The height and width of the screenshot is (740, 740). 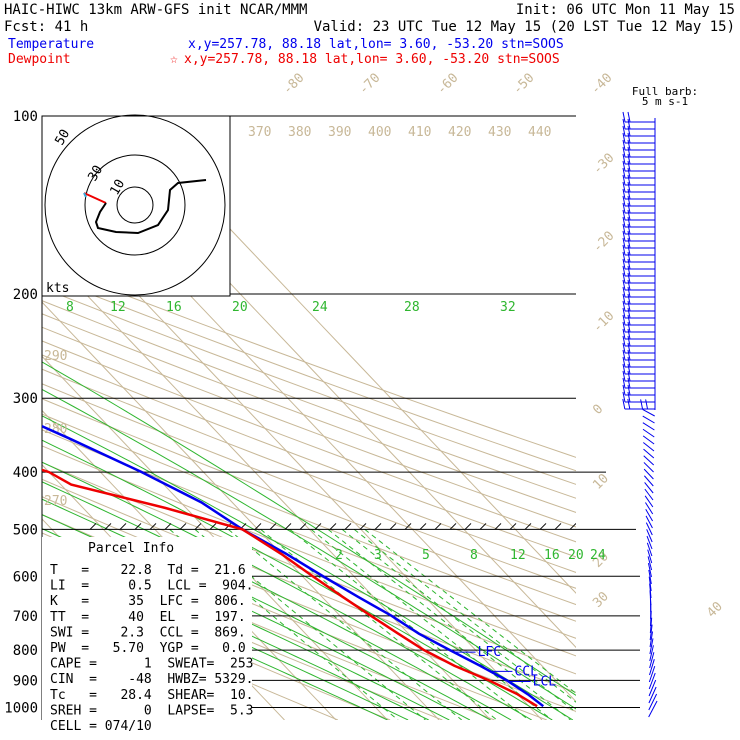 What do you see at coordinates (25, 295) in the screenshot?
I see `pressure-tick-label: 200` at bounding box center [25, 295].